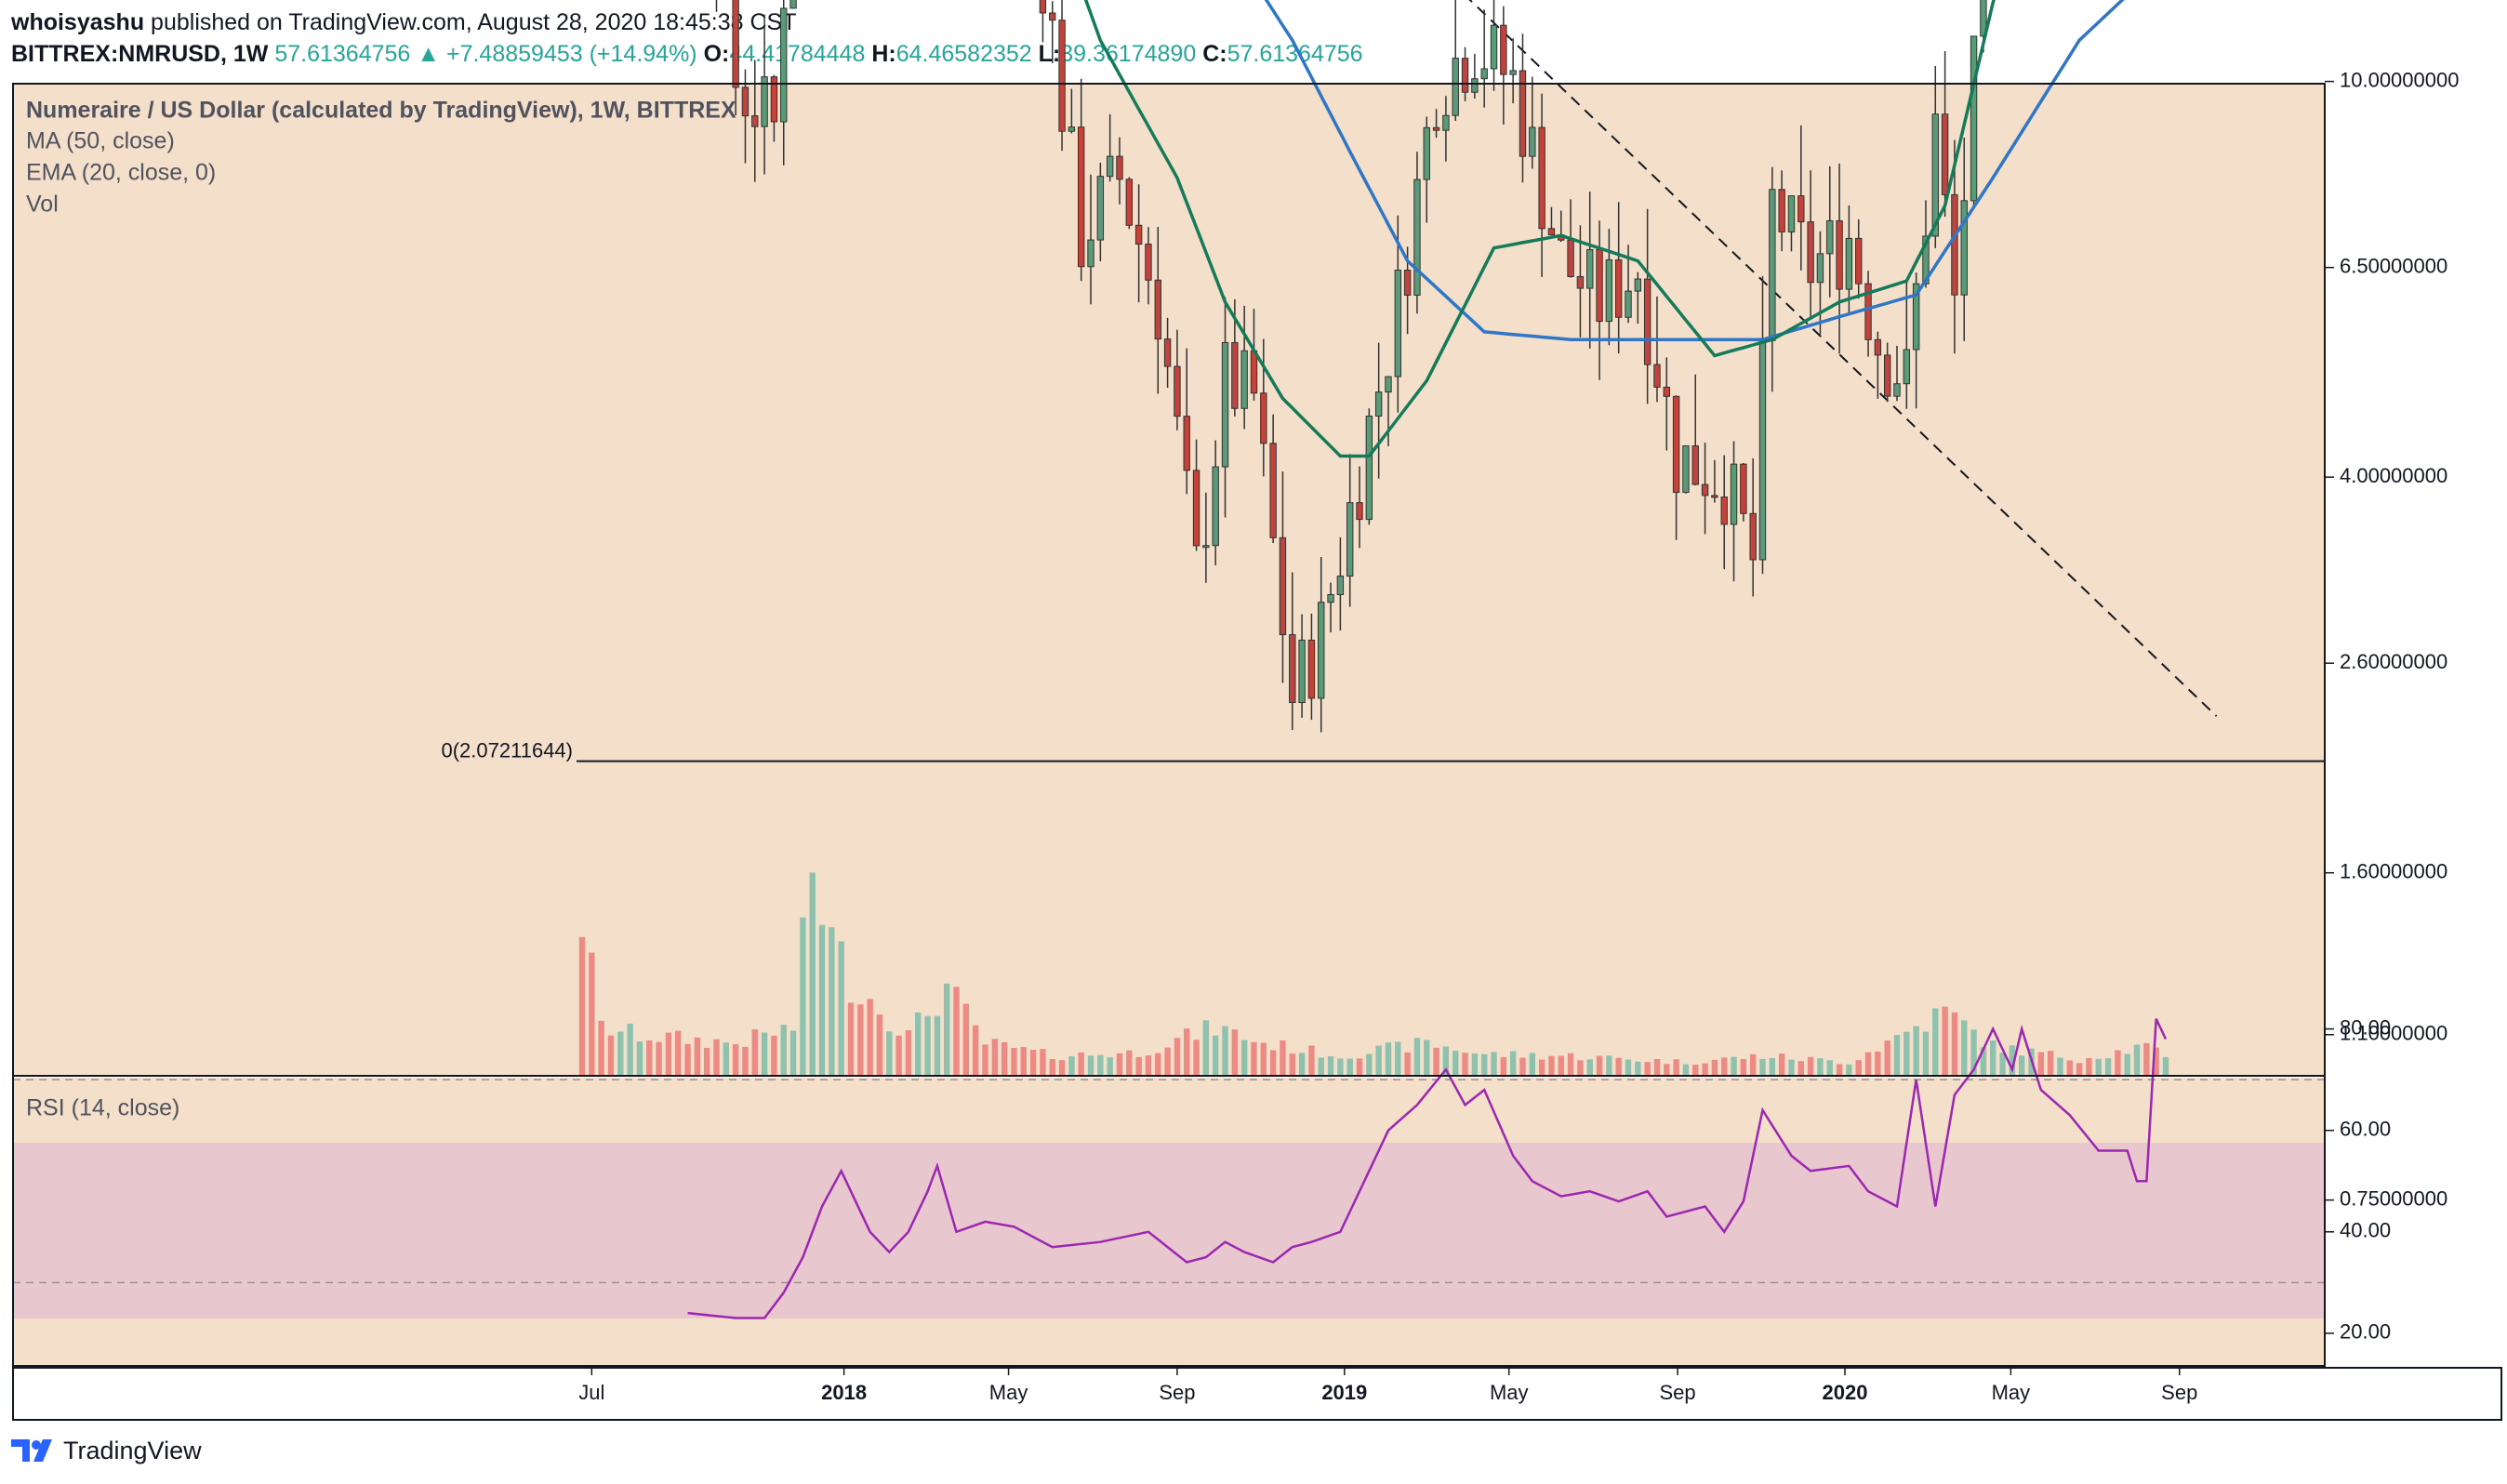 This screenshot has width=2507, height=1484. What do you see at coordinates (2012, 1392) in the screenshot?
I see `time-tick-label-8: May` at bounding box center [2012, 1392].